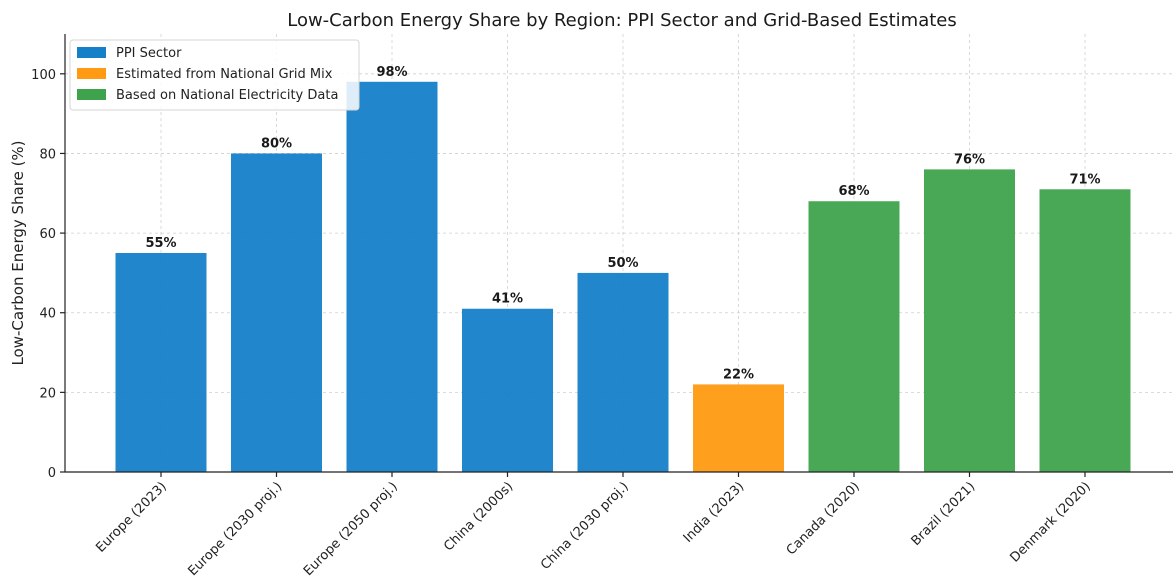 Image resolution: width=1173 pixels, height=583 pixels. Describe the element at coordinates (47, 314) in the screenshot. I see `y-tick-label: 40` at that location.